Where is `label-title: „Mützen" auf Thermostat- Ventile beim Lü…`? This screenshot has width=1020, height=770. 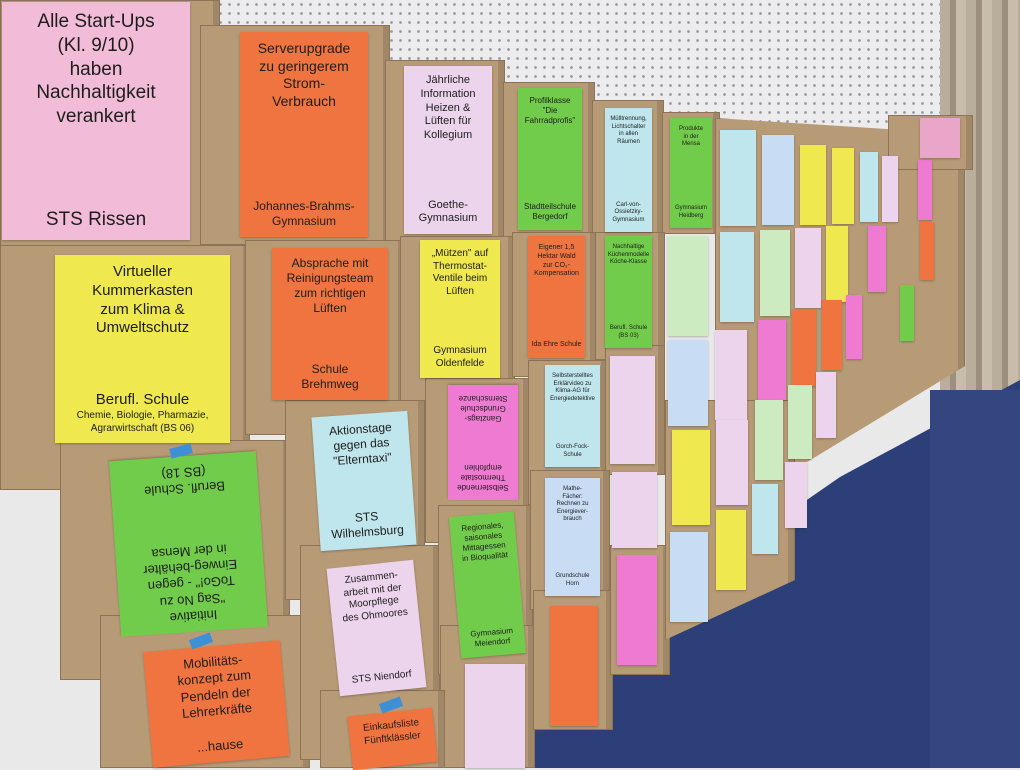 label-title: „Mützen" auf Thermostat- Ventile beim Lü… is located at coordinates (460, 272).